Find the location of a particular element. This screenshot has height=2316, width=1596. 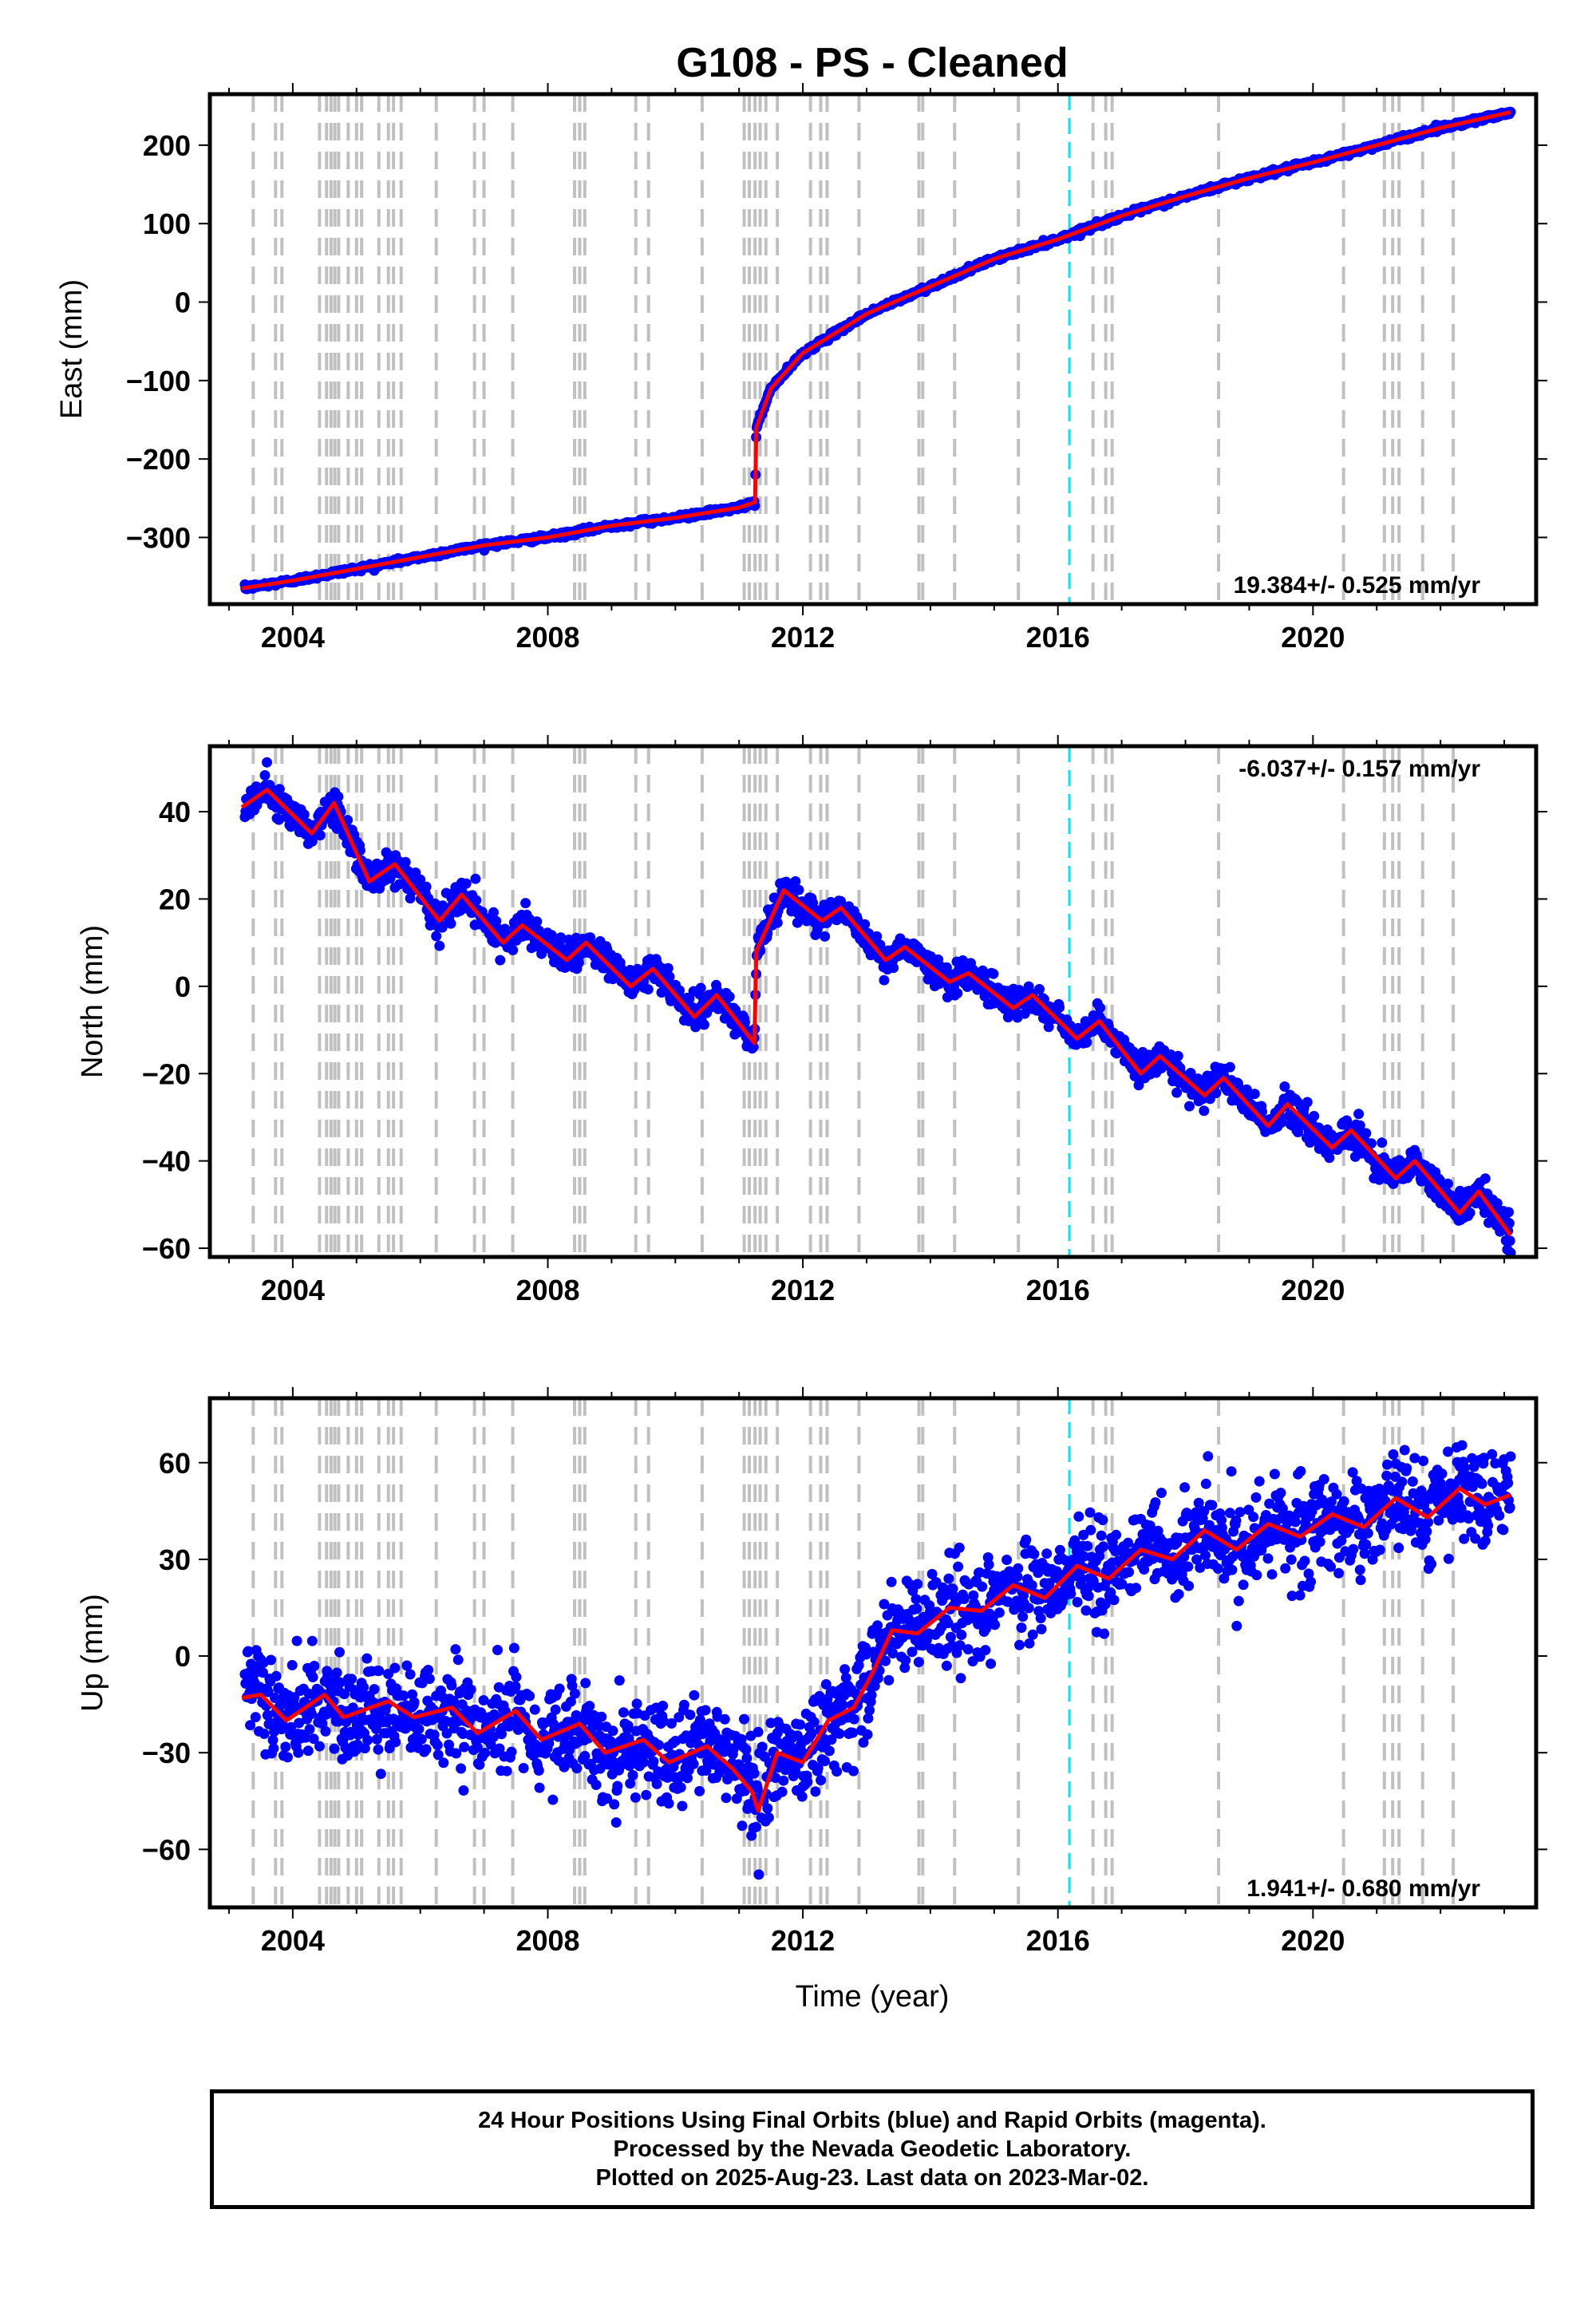

y-tick-label: 0 is located at coordinates (183, 303).